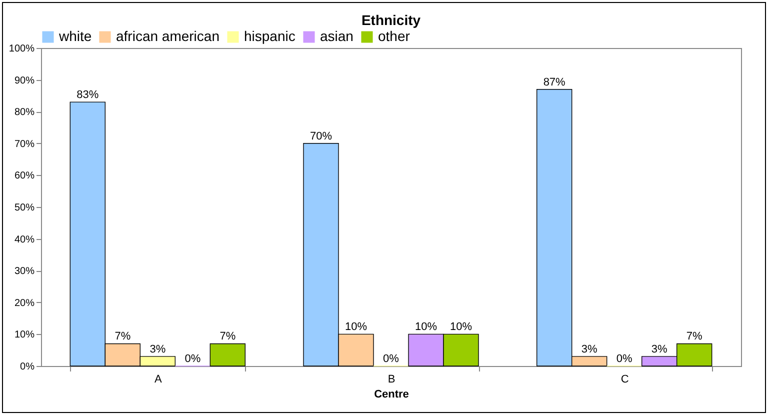 This screenshot has width=770, height=417. I want to click on legend-label: african american, so click(168, 36).